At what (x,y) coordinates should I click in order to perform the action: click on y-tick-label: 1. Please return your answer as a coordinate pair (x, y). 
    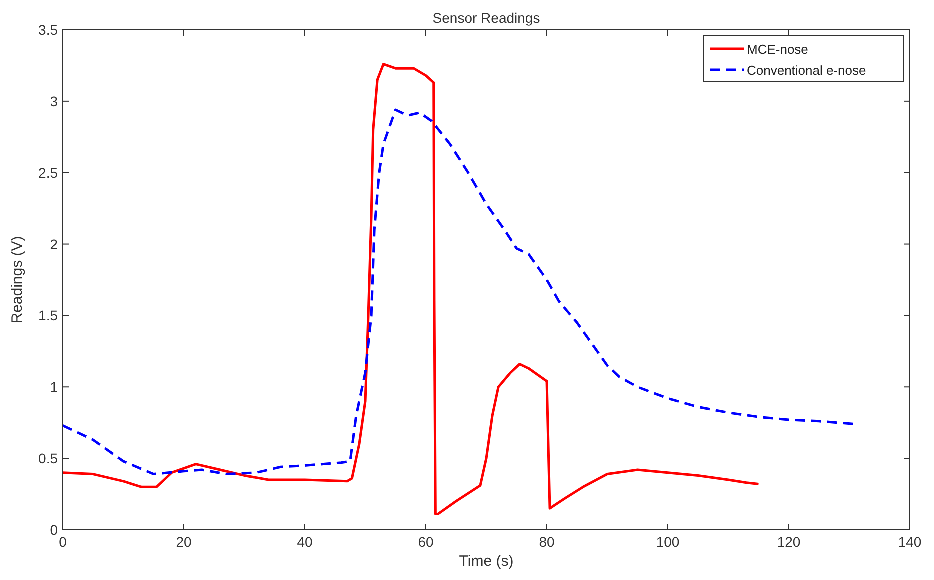
    Looking at the image, I should click on (54, 387).